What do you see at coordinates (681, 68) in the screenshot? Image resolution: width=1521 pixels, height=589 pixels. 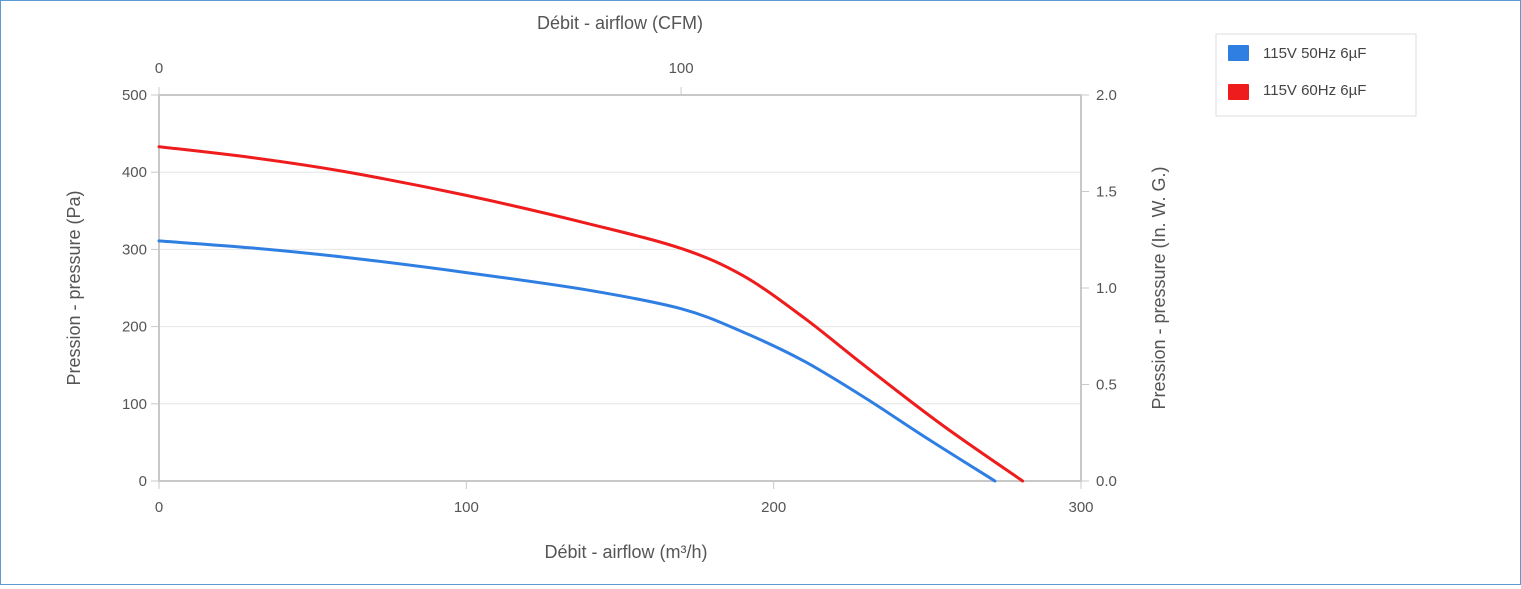 I see `x-top-tick-label: 100` at bounding box center [681, 68].